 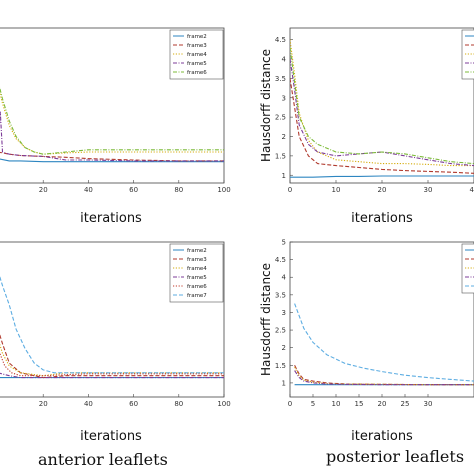 What do you see at coordinates (405, 404) in the screenshot?
I see `x-tick-label: 25` at bounding box center [405, 404].